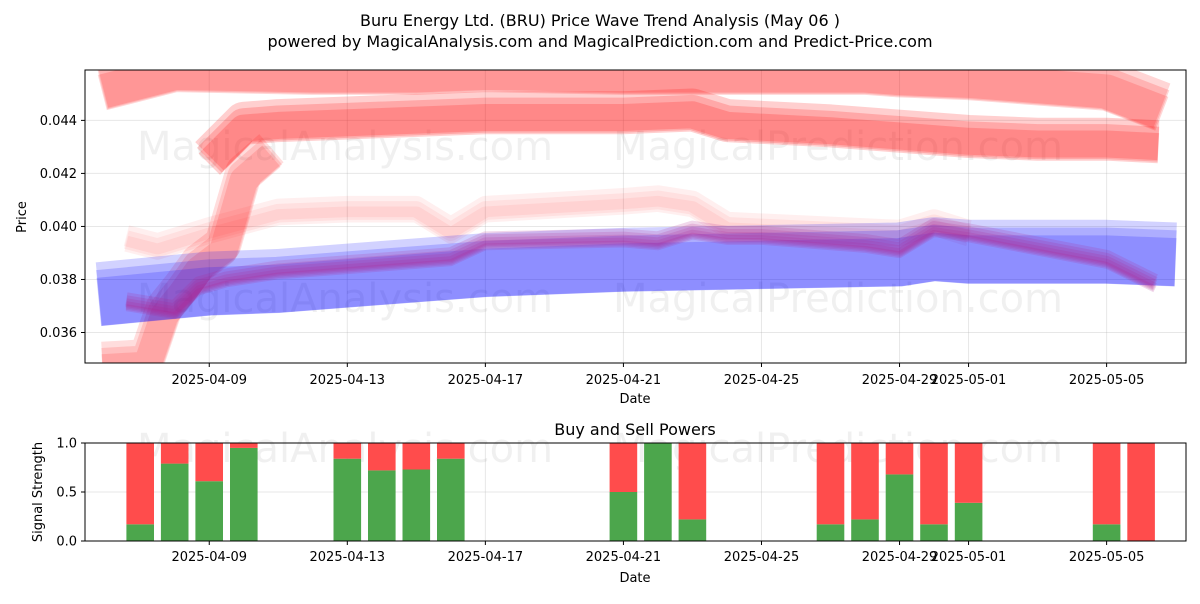 Image resolution: width=1200 pixels, height=604 pixels. Describe the element at coordinates (969, 557) in the screenshot. I see `power-x-tick-label: 2025-05-01` at that location.